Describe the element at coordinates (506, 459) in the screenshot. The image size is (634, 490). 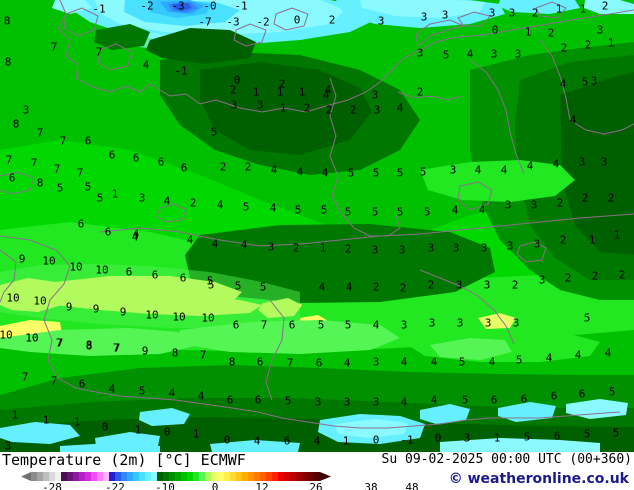
I see `valid-time-stamp: Su 09-02-2025 00:00 UTC (00+360)` at that location.